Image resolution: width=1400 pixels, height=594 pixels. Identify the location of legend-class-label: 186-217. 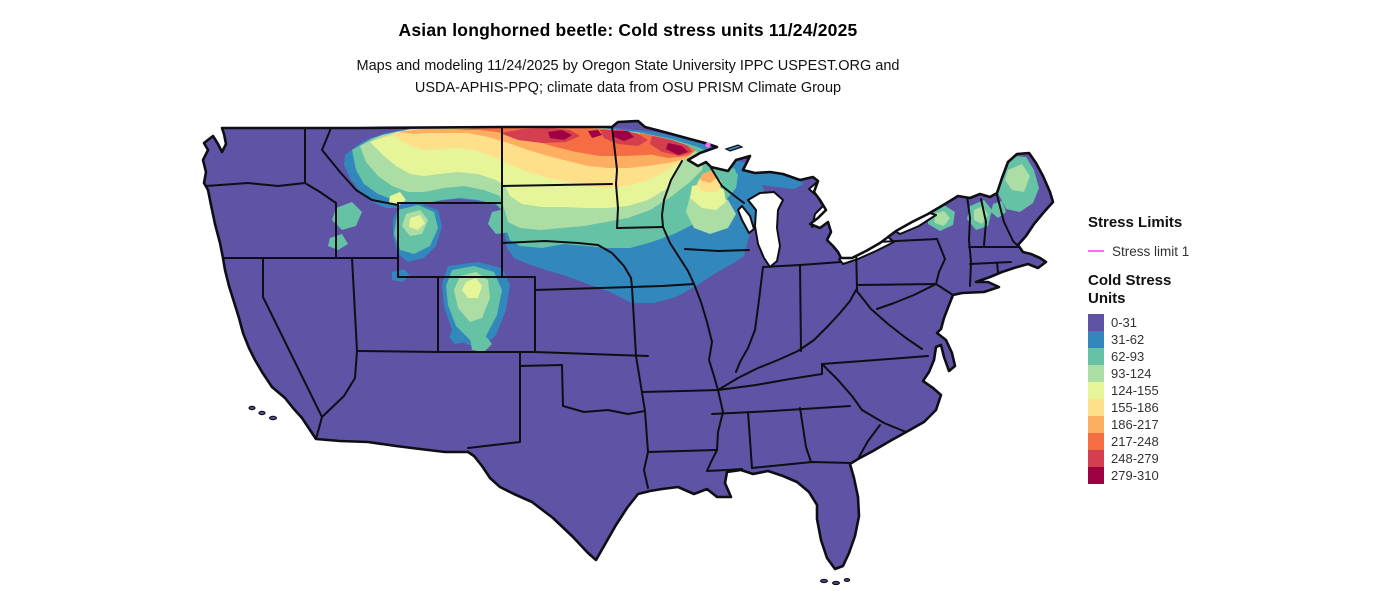
(1135, 424).